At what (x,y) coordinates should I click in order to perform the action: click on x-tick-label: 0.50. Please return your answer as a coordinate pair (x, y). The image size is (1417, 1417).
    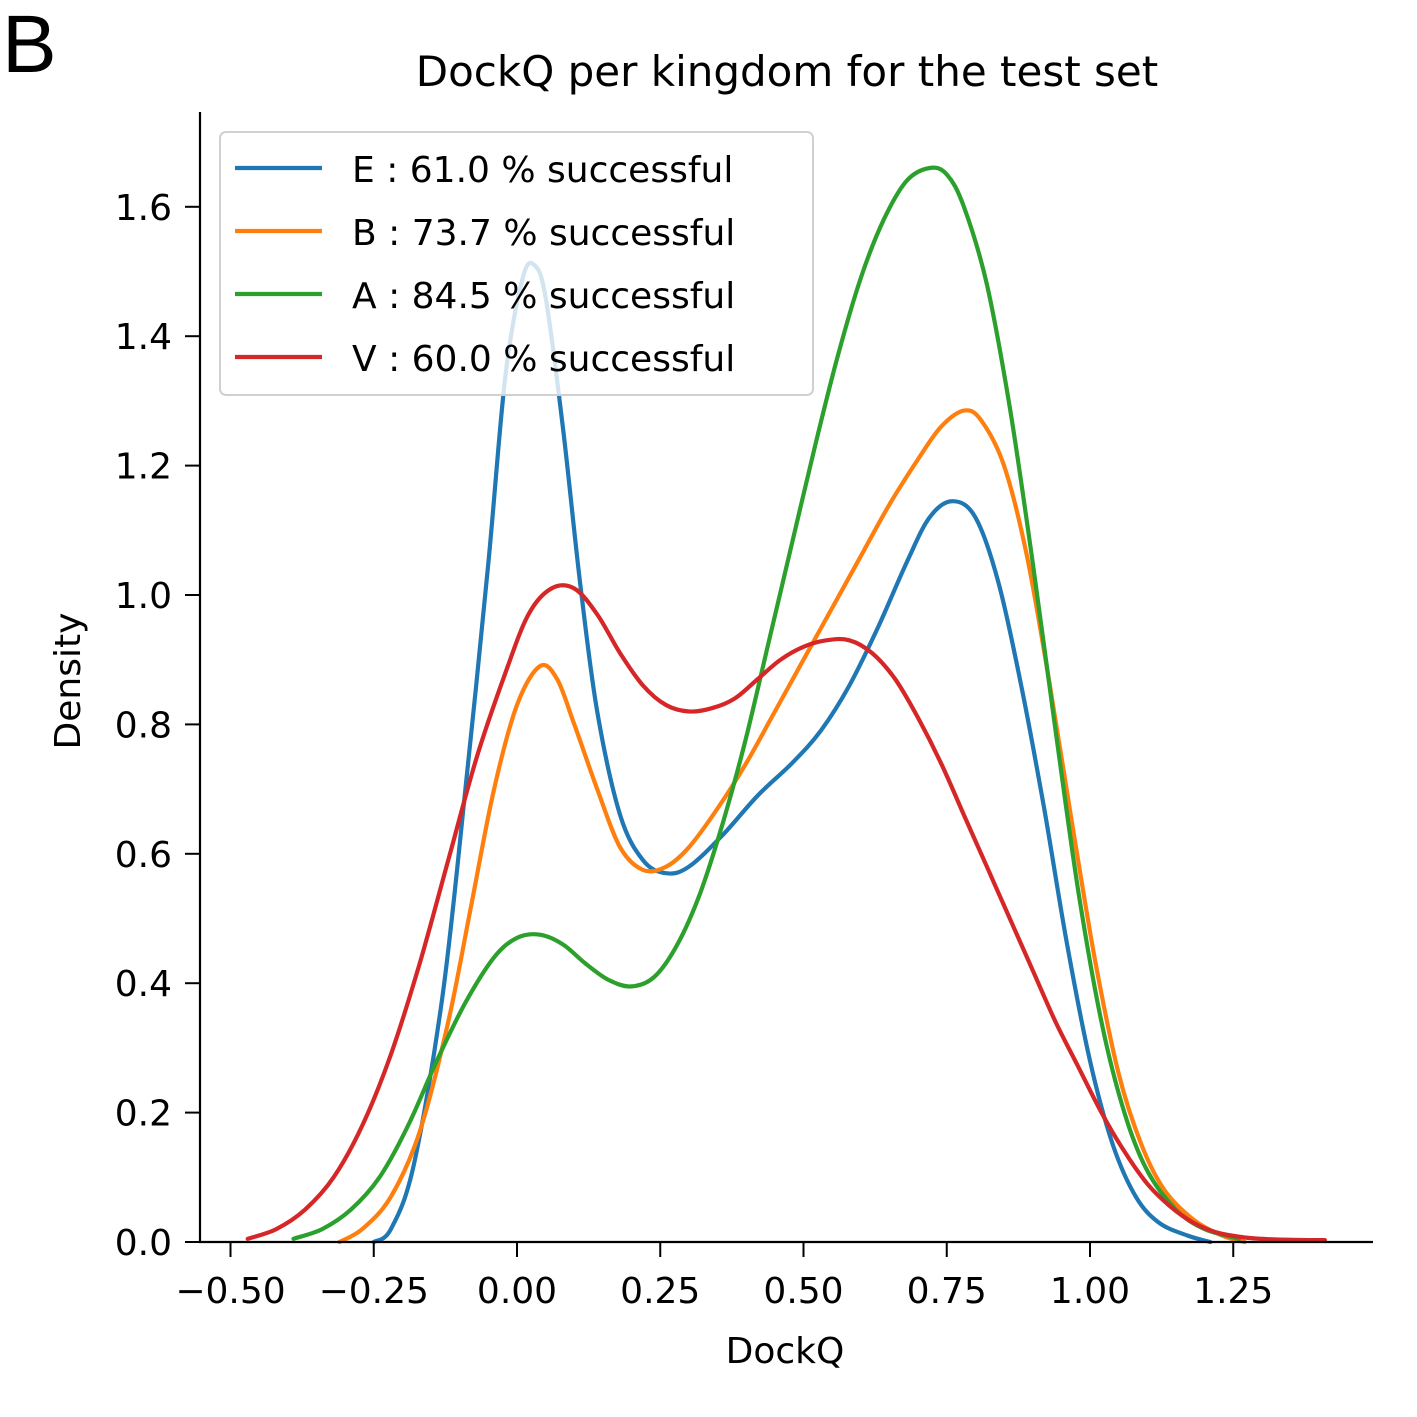
    Looking at the image, I should click on (803, 1291).